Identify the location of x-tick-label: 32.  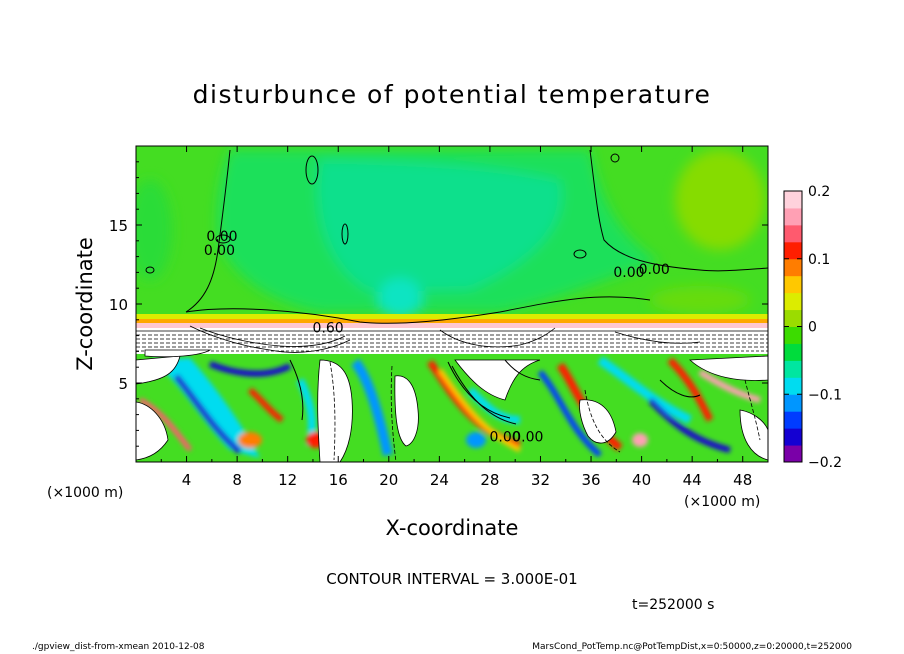
(540, 480).